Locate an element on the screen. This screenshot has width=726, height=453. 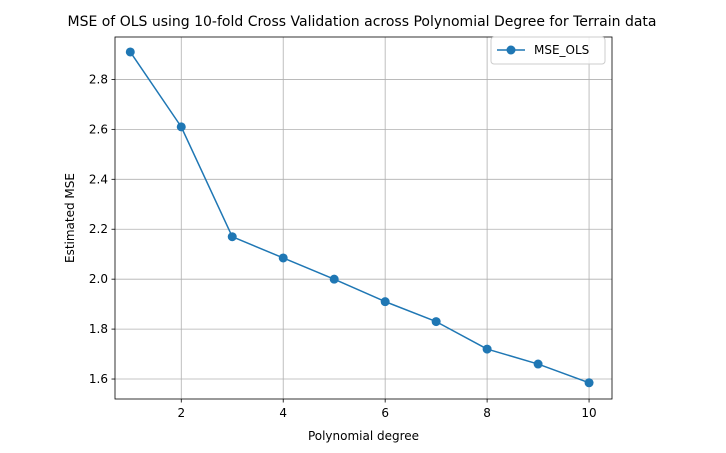
legend-box is located at coordinates (548, 50).